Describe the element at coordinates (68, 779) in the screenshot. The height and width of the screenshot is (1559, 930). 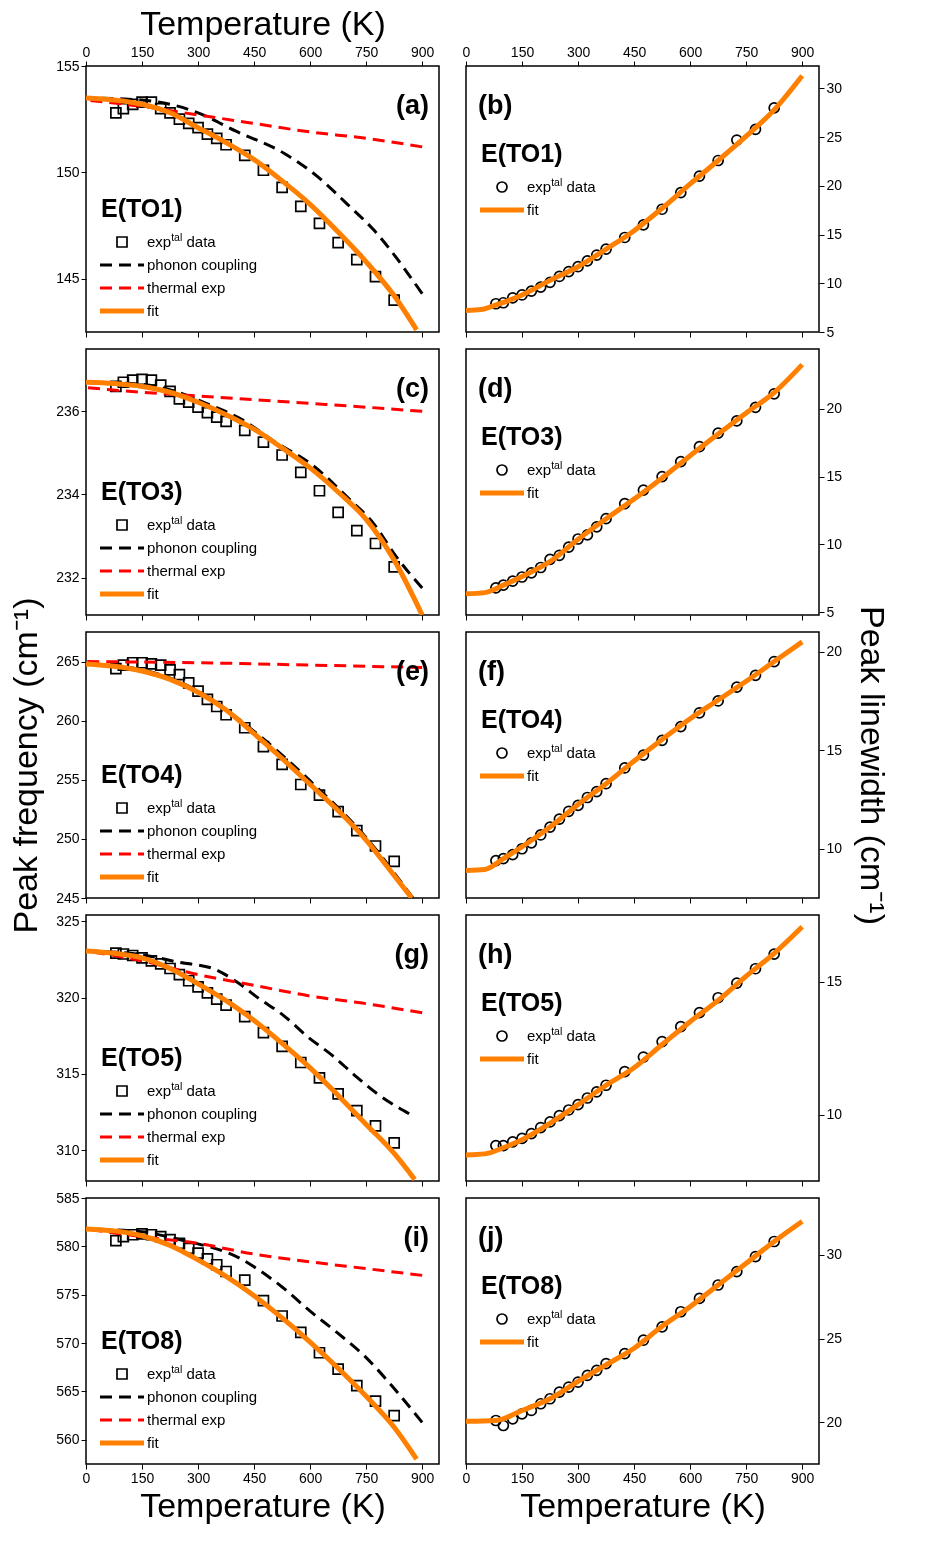
I see `y-tick-label: 255` at that location.